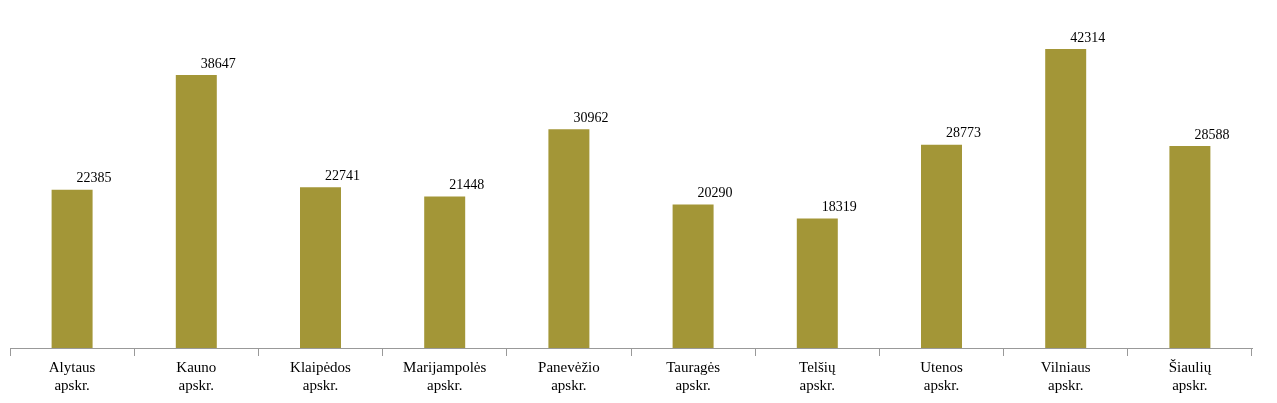 Image resolution: width=1277 pixels, height=403 pixels. Describe the element at coordinates (445, 375) in the screenshot. I see `x-tick-label: Marijampolės apskr.` at that location.